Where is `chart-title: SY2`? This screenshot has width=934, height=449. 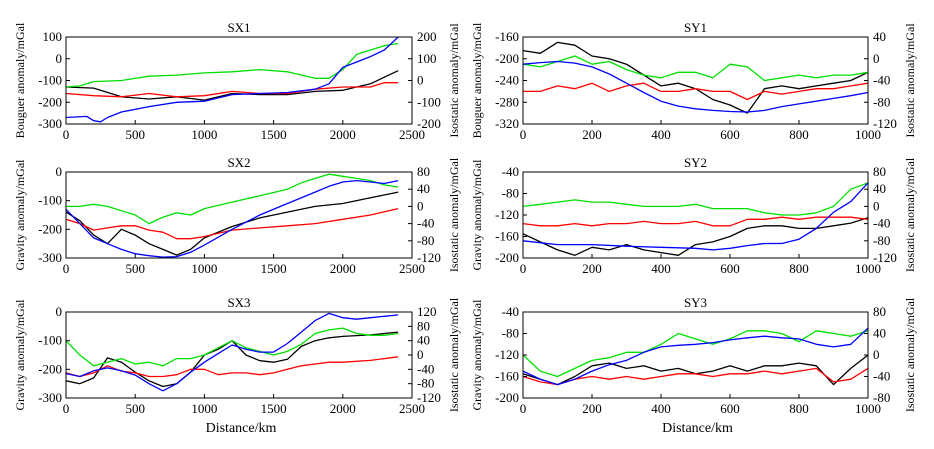
chart-title: SY2 is located at coordinates (695, 162).